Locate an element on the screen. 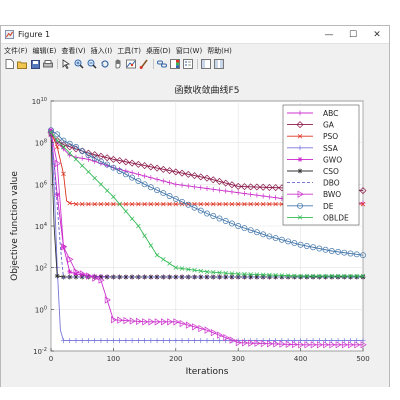 The height and width of the screenshot is (400, 400). legend-item-pso: PSO is located at coordinates (312, 136).